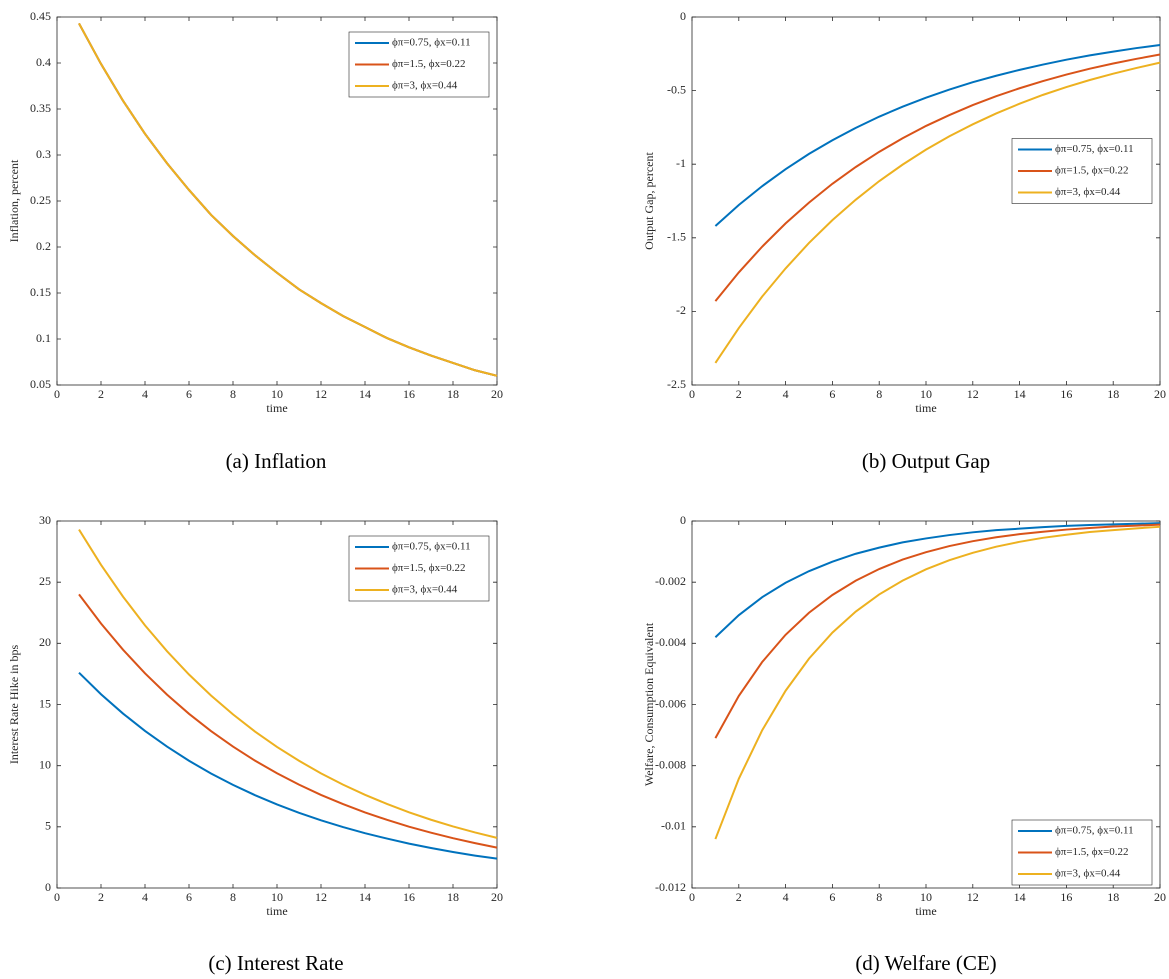 This screenshot has height=979, width=1169. Describe the element at coordinates (43, 338) in the screenshot. I see `y-tick-label: 0.1` at that location.